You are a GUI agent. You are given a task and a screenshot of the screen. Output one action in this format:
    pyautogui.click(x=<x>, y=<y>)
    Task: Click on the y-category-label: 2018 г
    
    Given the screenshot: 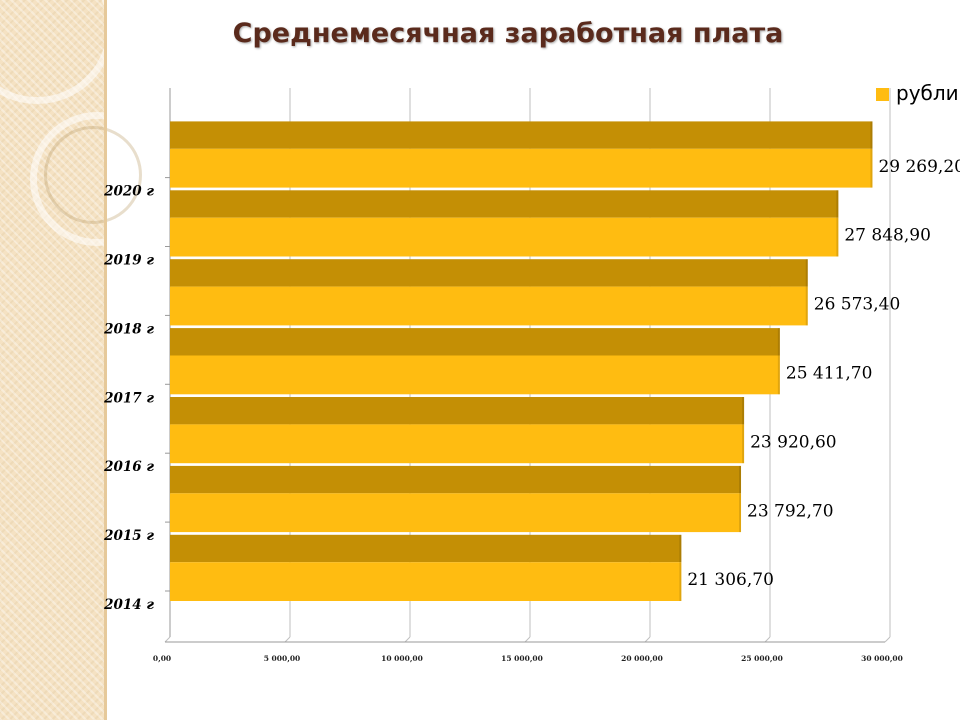 What is the action you would take?
    pyautogui.click(x=128, y=329)
    